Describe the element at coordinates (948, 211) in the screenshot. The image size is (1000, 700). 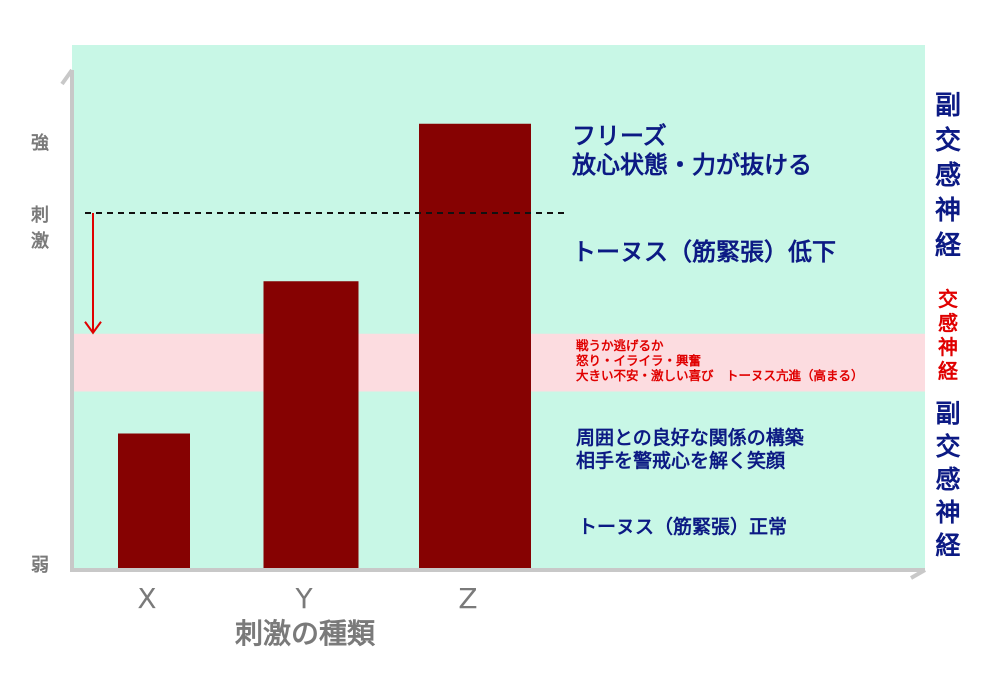
I see `side-upper-char-4: 神` at that location.